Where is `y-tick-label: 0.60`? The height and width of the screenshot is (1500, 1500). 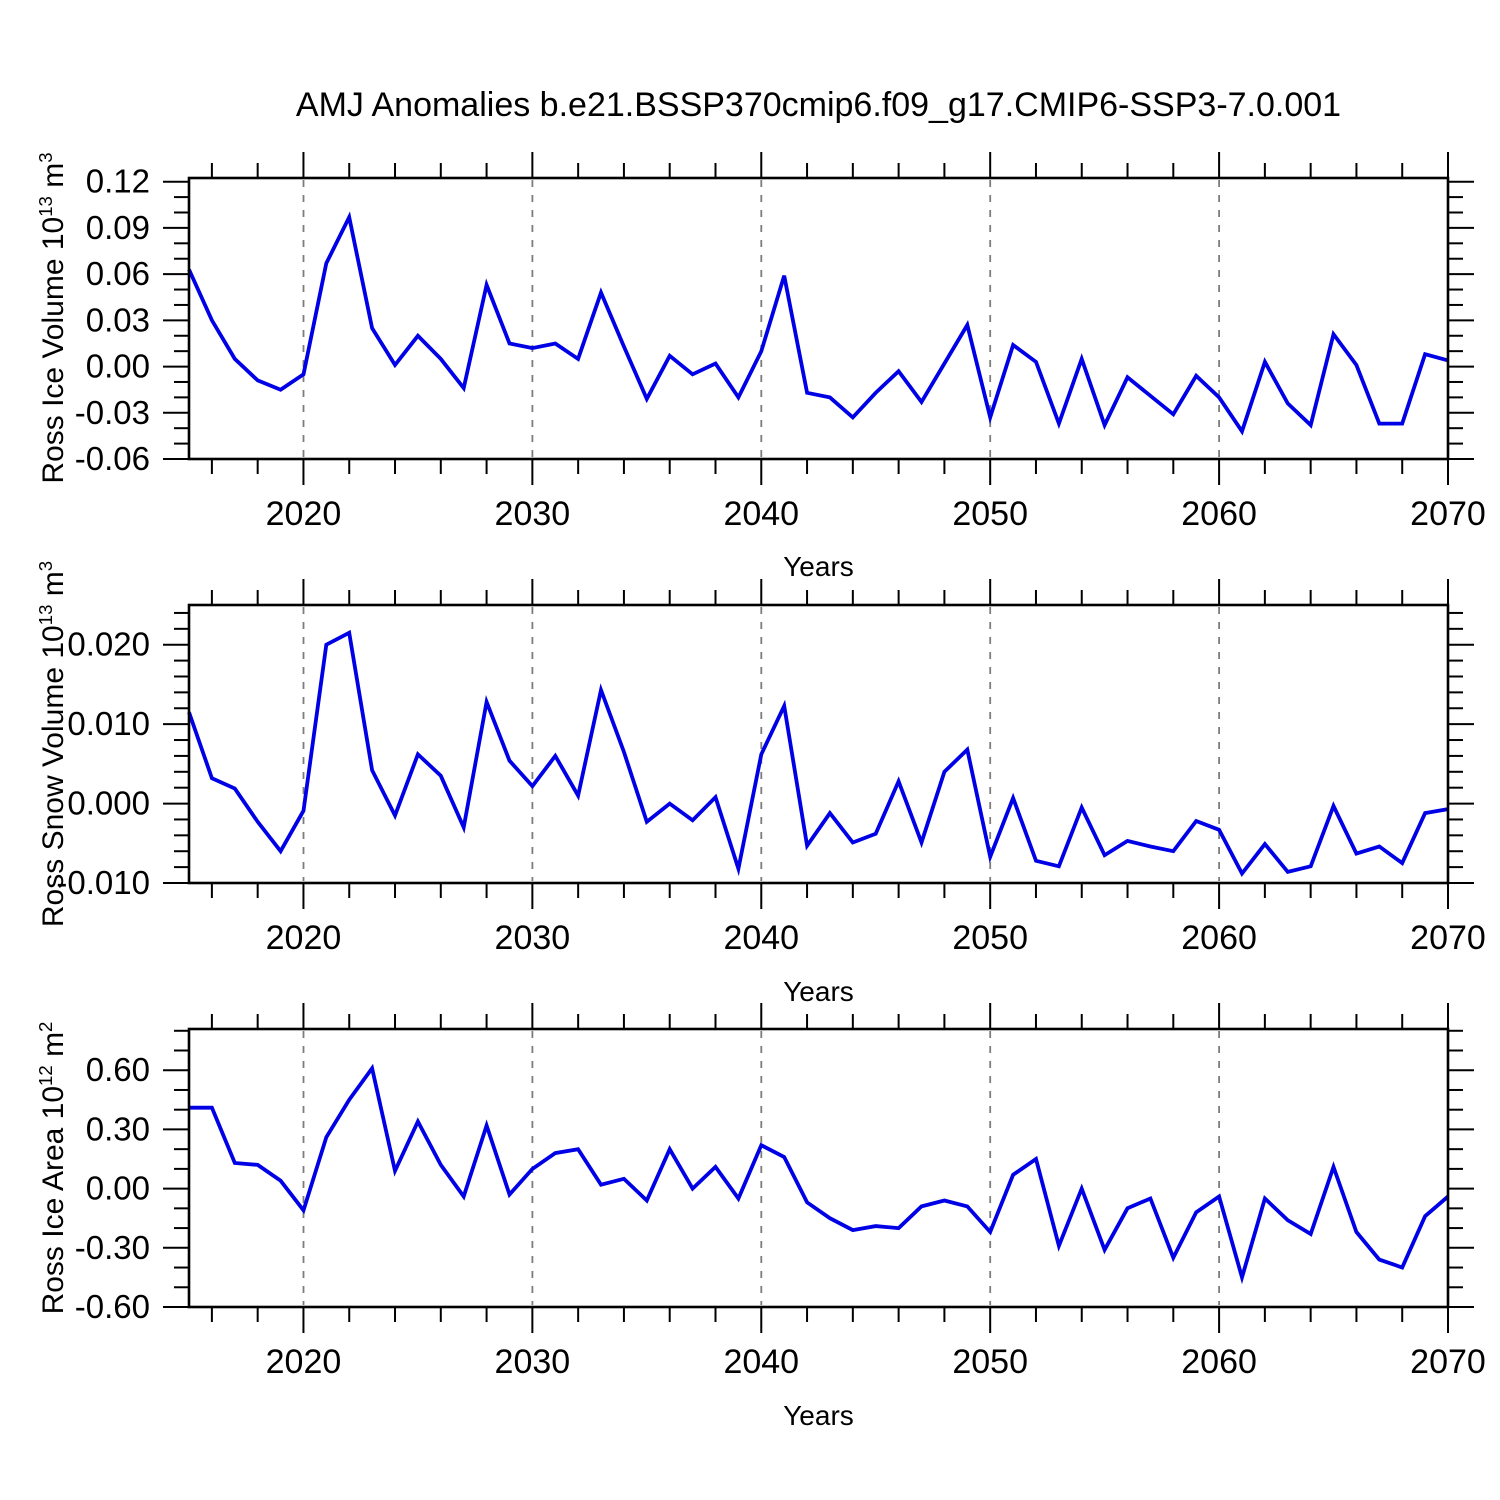
y-tick-label: 0.60 is located at coordinates (118, 1069).